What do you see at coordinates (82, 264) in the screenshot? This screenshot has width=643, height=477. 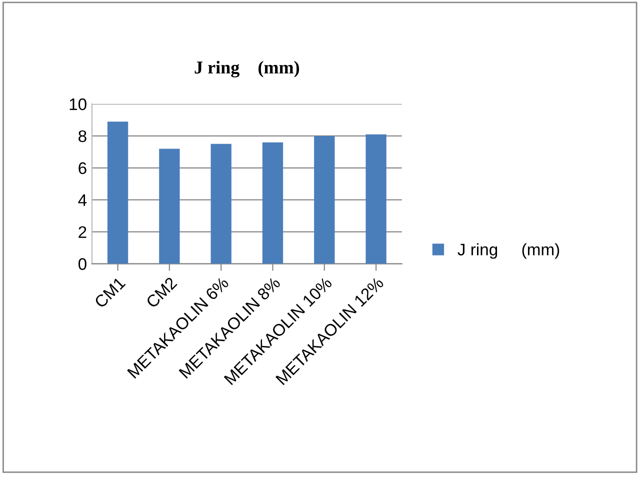 I see `y-tick-label: 0` at bounding box center [82, 264].